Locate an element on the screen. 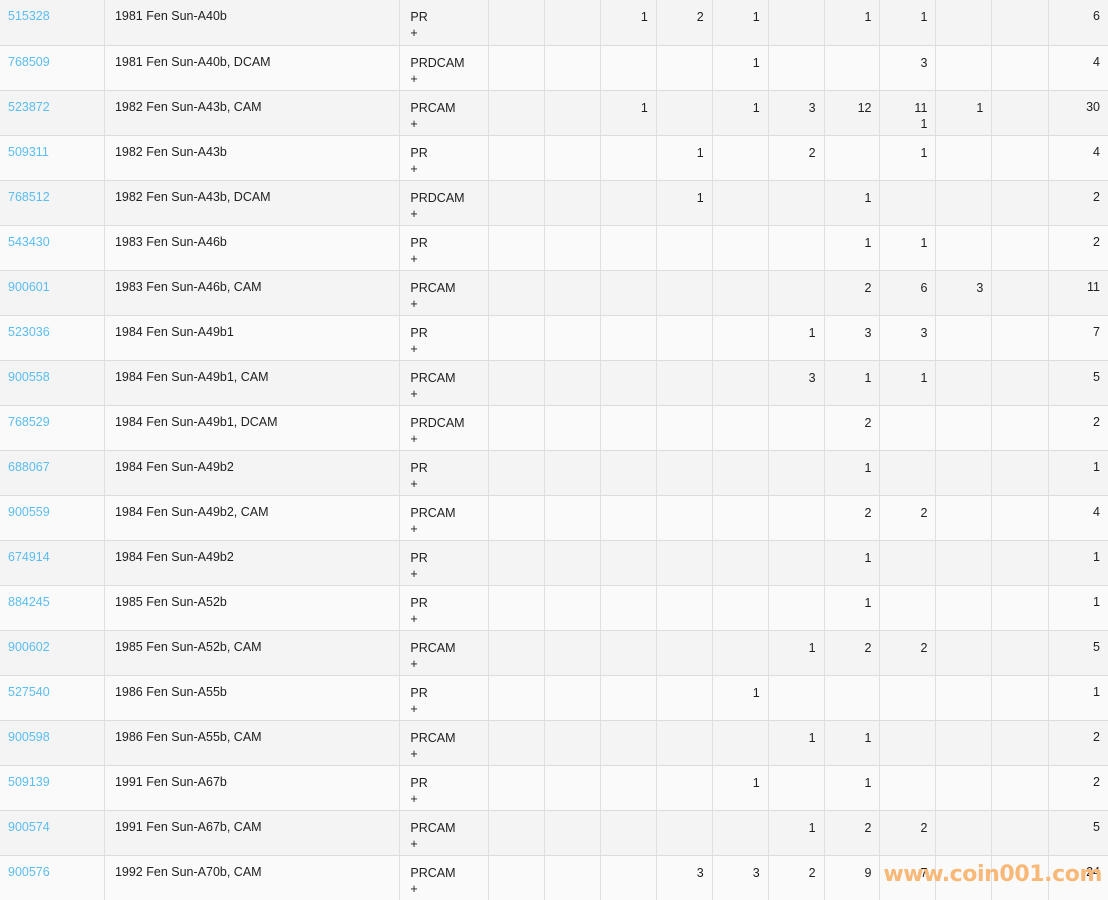  cert-id-link: 900601 is located at coordinates (29, 286).